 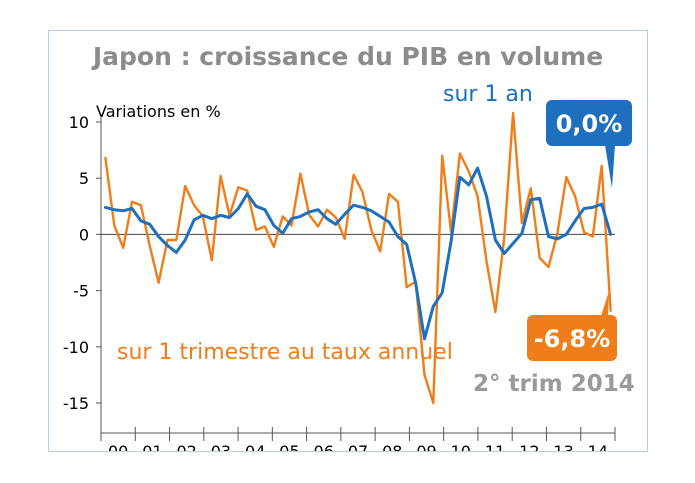 What do you see at coordinates (461, 446) in the screenshot?
I see `x-tick-label: 10` at bounding box center [461, 446].